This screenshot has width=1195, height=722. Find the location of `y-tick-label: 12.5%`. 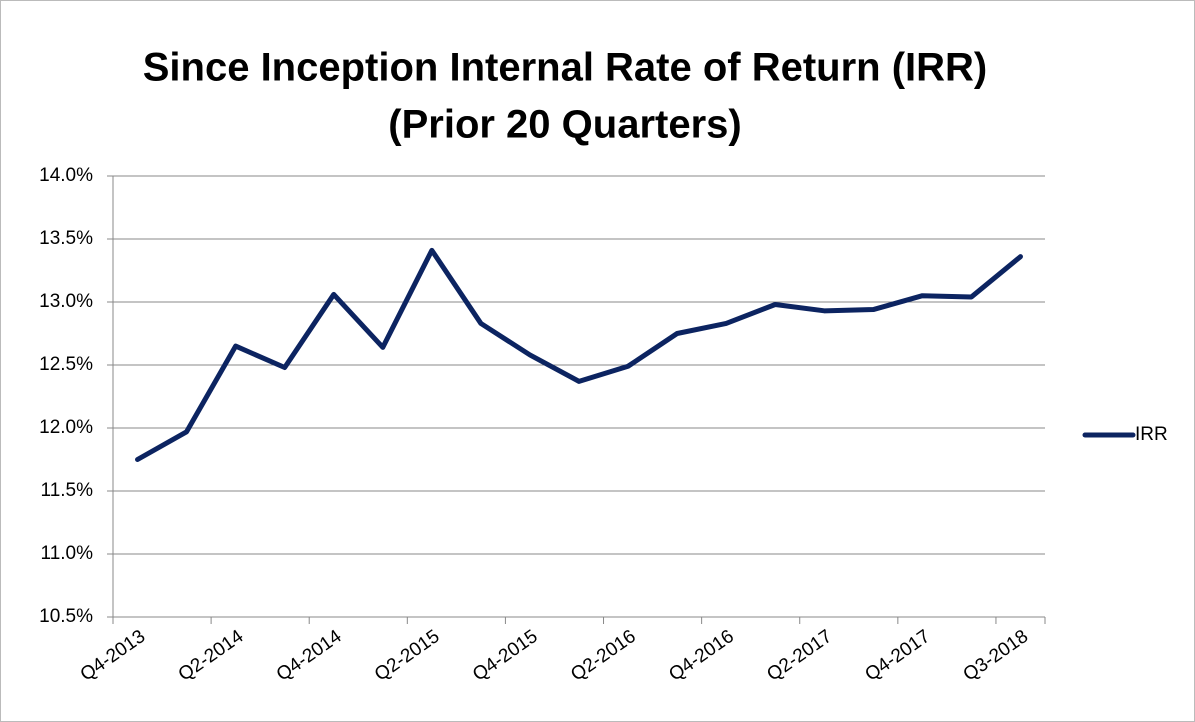

y-tick-label: 12.5% is located at coordinates (66, 364).